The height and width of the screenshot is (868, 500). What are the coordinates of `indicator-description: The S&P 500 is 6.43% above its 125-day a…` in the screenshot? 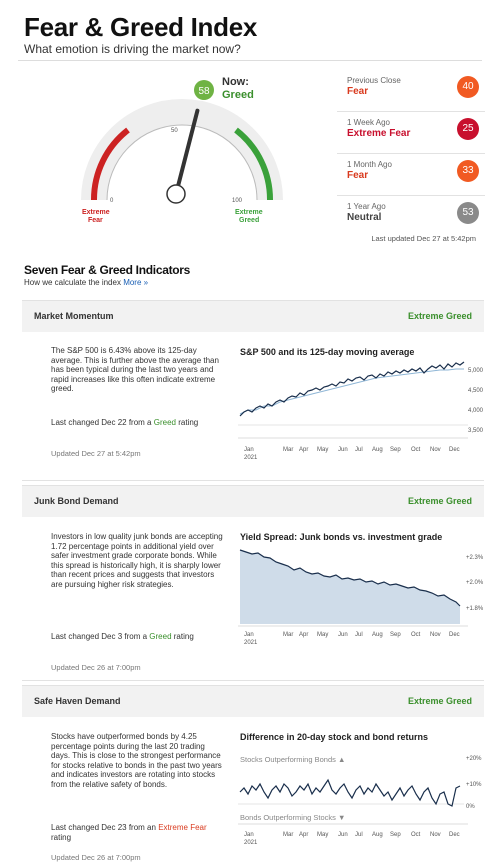 It's located at (135, 369).